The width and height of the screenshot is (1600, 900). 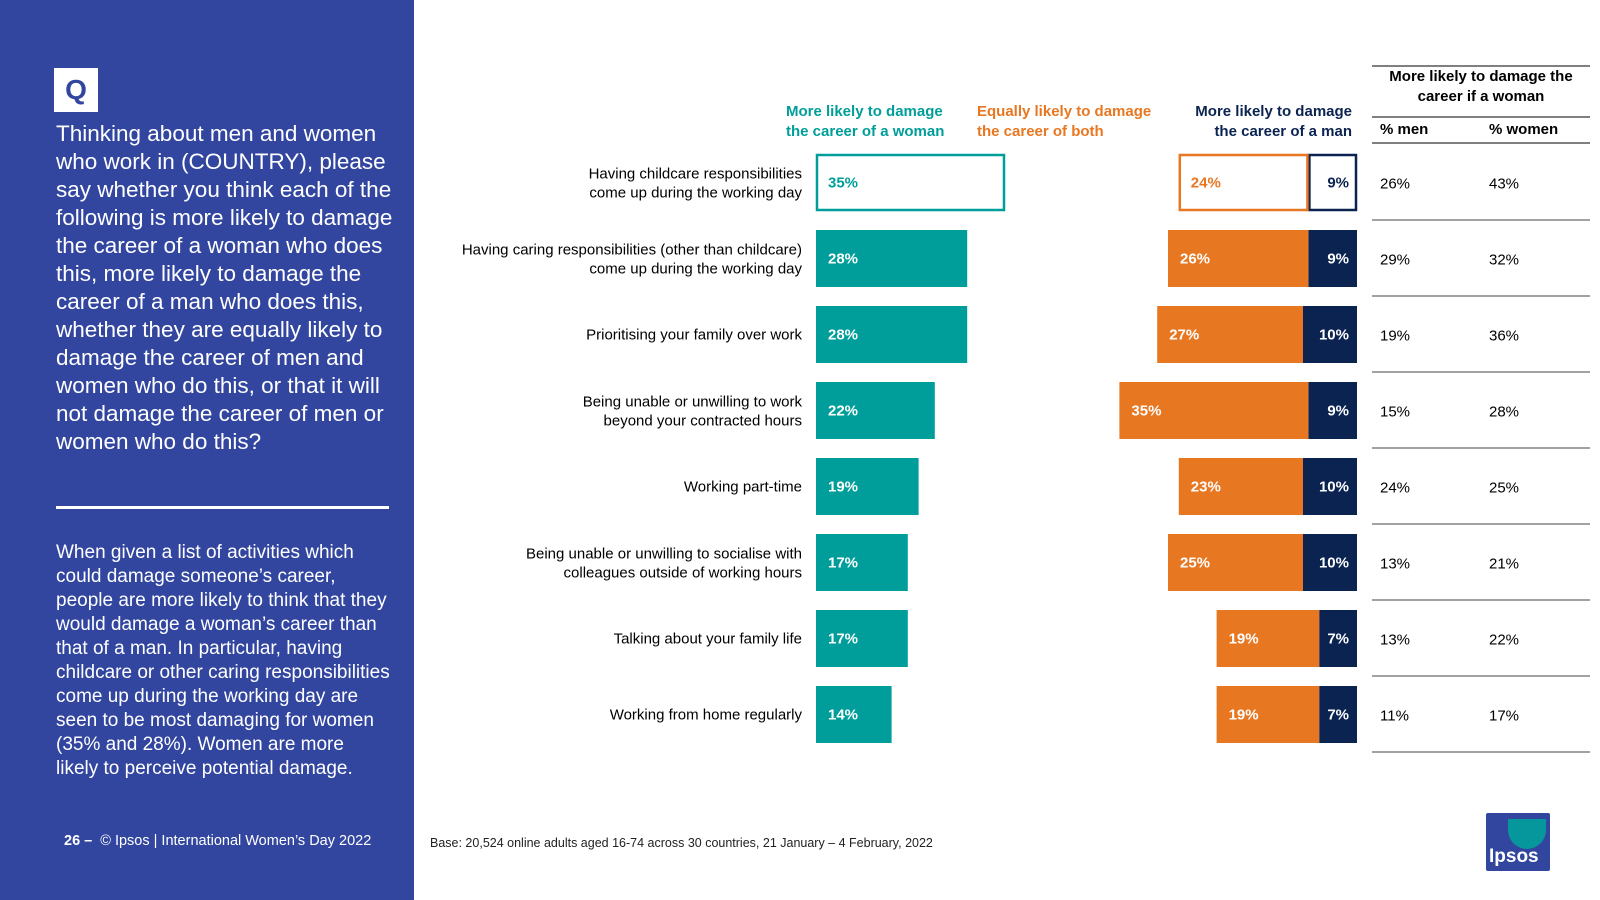 What do you see at coordinates (78, 841) in the screenshot?
I see `page-number: 26 –` at bounding box center [78, 841].